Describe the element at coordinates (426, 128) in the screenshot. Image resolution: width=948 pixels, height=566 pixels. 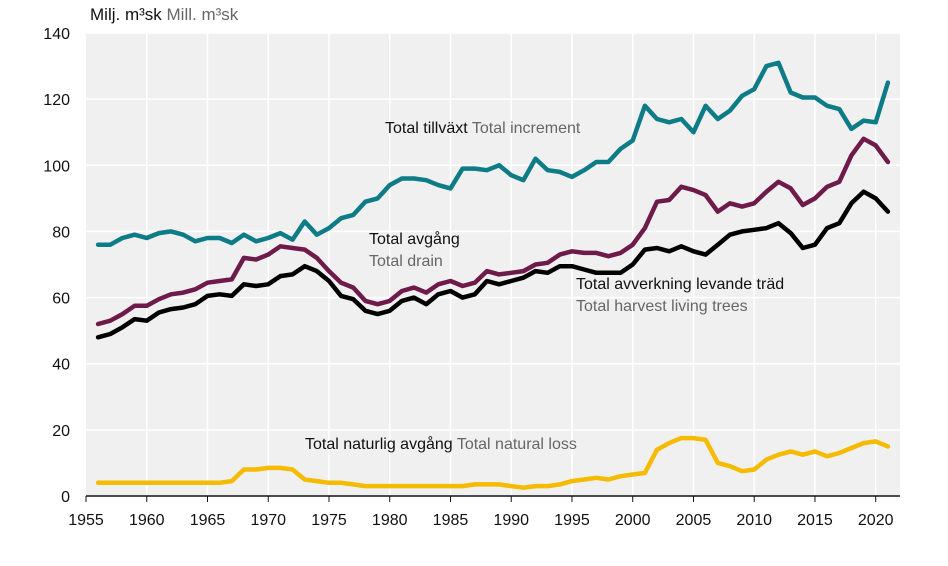
I see `label-increment-sv: Total tillväxt` at that location.